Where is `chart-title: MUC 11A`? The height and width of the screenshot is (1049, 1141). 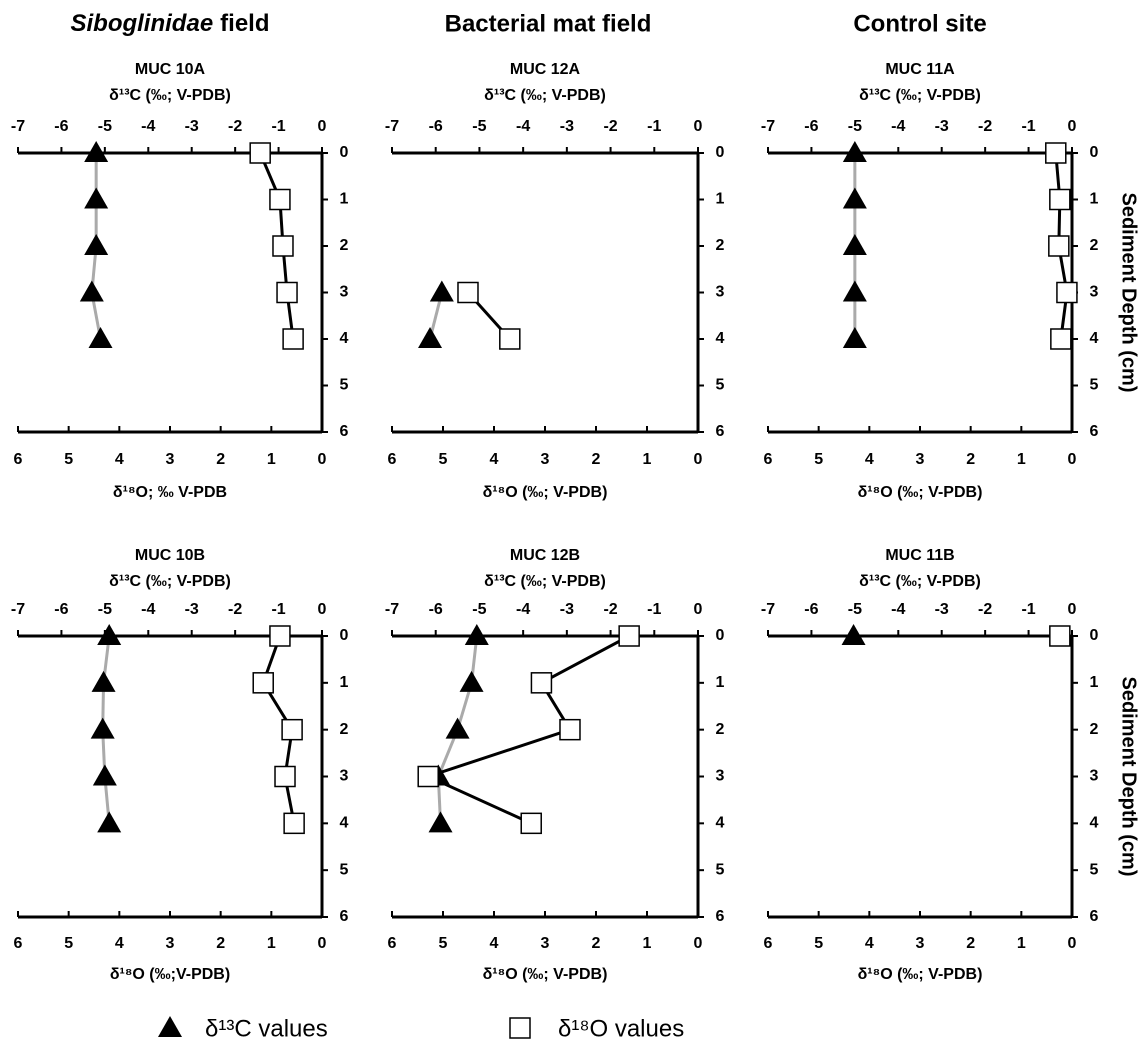
chart-title: MUC 11A is located at coordinates (920, 69).